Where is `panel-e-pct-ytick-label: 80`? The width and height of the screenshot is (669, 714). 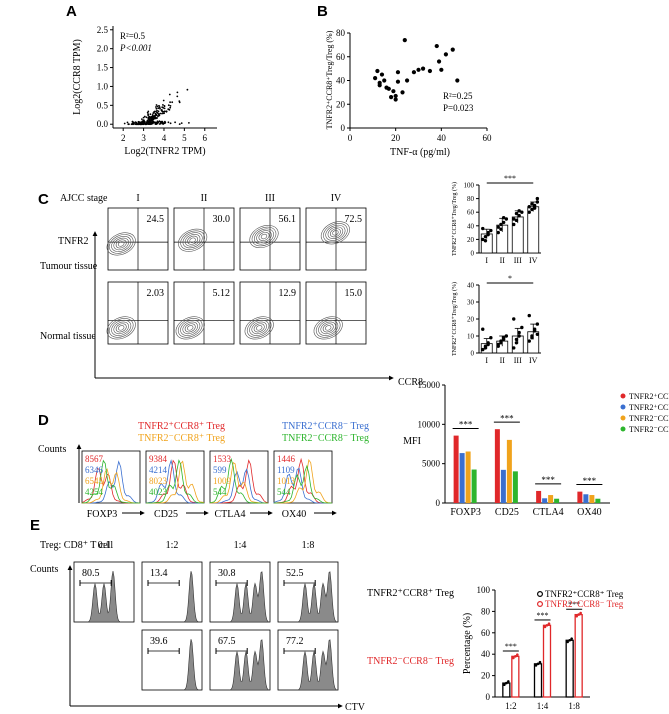 panel-e-pct-ytick-label: 80 is located at coordinates (486, 611).